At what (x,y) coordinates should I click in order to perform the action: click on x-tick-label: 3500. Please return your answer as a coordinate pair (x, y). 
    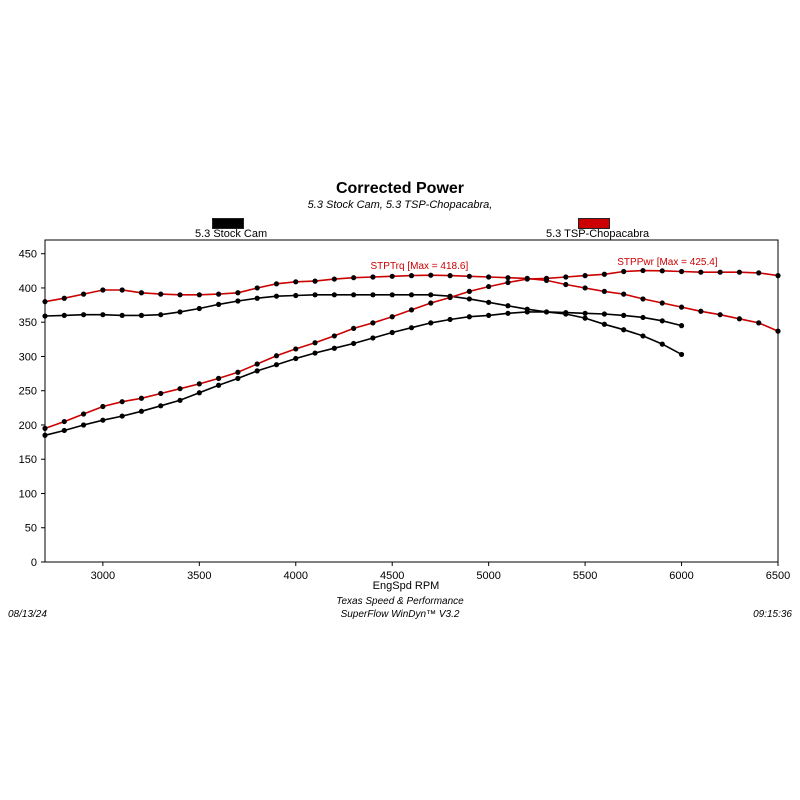
    Looking at the image, I should click on (199, 576).